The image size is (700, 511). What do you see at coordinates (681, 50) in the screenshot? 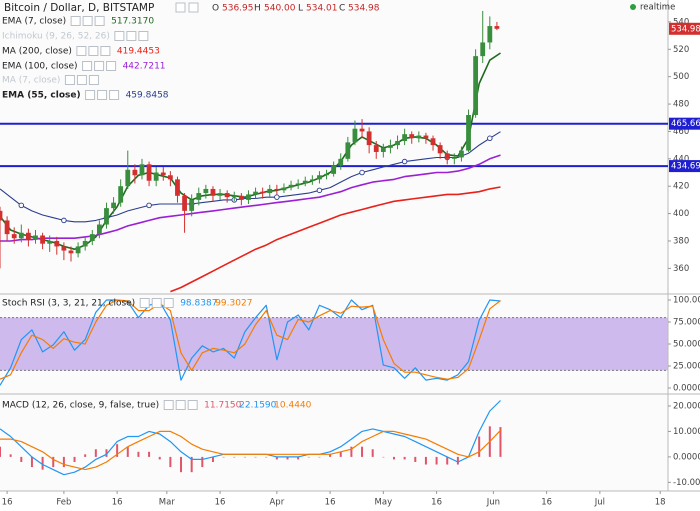
I see `y-tick-label: 520` at bounding box center [681, 50].